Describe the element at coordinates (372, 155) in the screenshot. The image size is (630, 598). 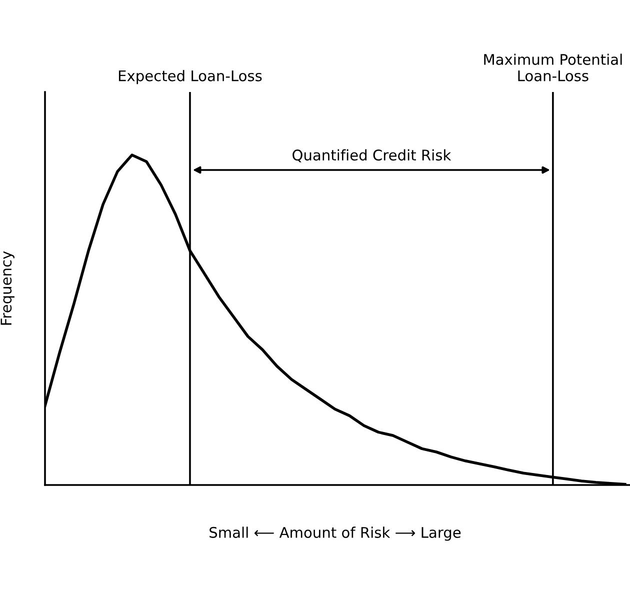
I see `annotation: Quantified Credit Risk` at that location.